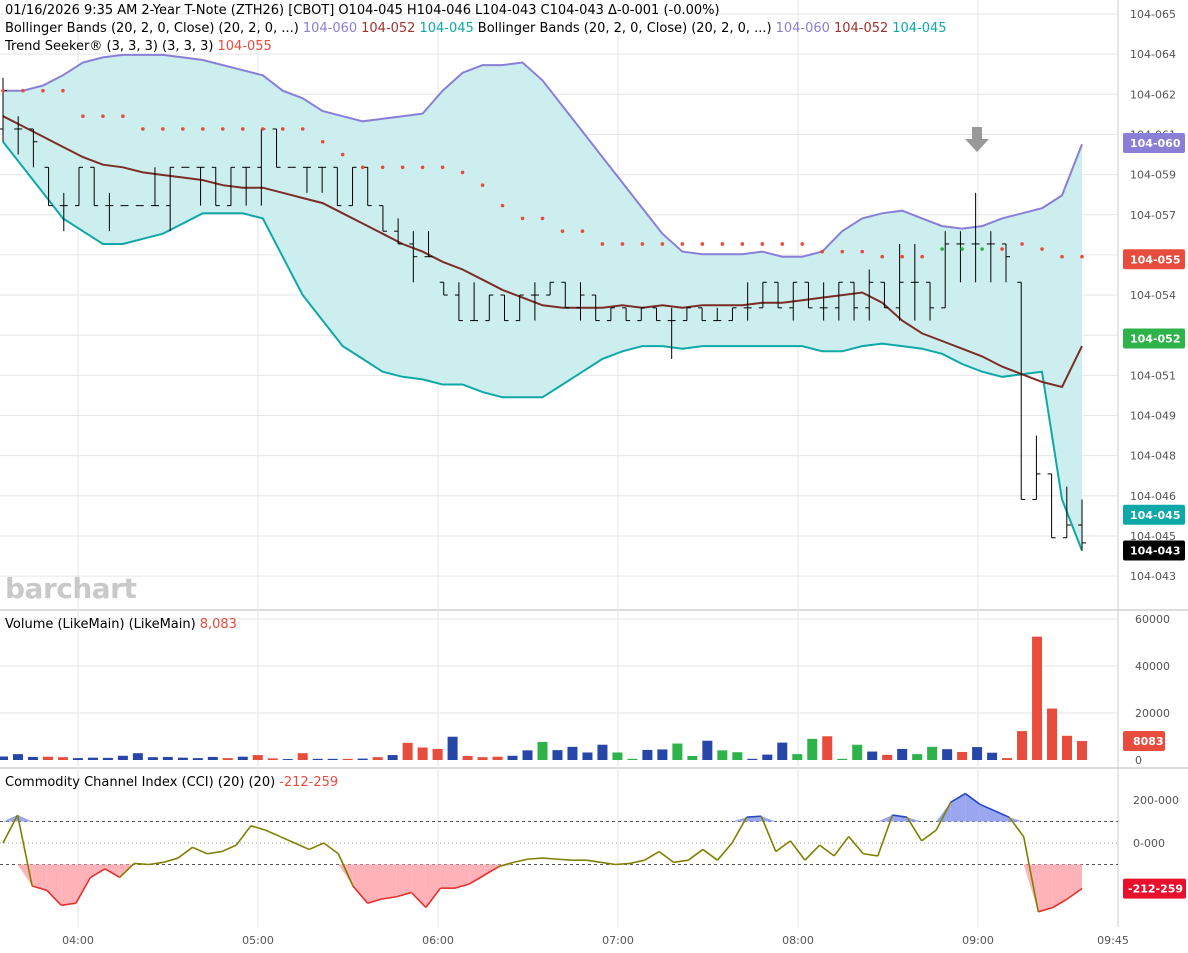 The width and height of the screenshot is (1188, 953). What do you see at coordinates (572, 10) in the screenshot?
I see `header-close: C104-043` at bounding box center [572, 10].